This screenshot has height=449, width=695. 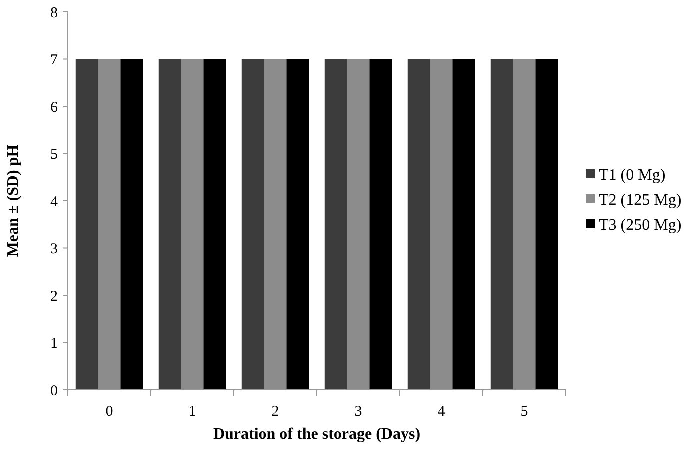 I want to click on y-tick-label: 0, so click(x=54, y=391).